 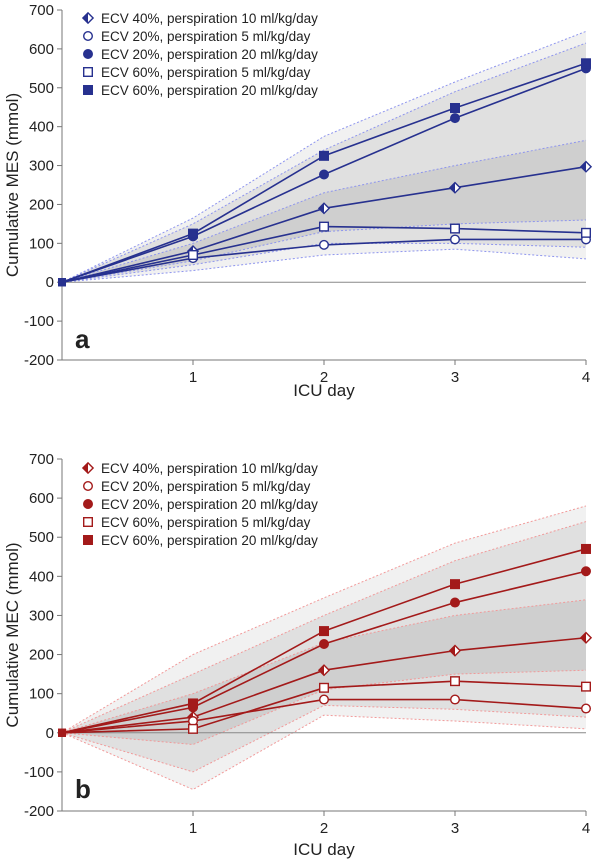 What do you see at coordinates (41, 537) in the screenshot?
I see `y-tick-label: 500` at bounding box center [41, 537].